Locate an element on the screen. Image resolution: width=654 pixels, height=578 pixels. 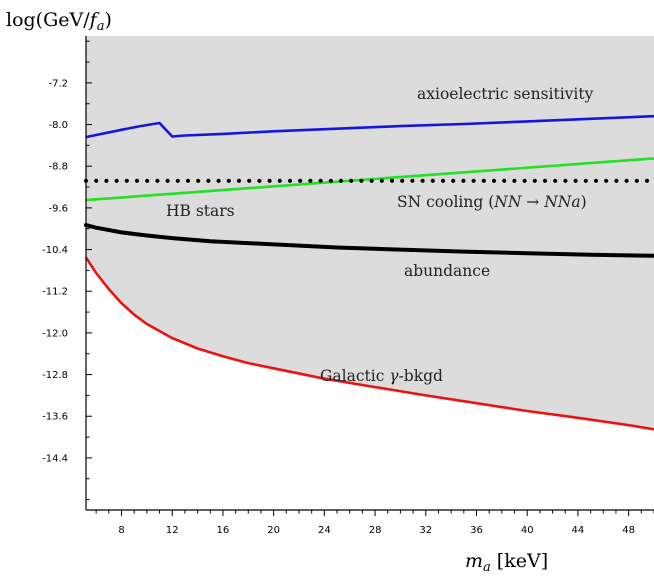
x-tick-label: 44 is located at coordinates (578, 530).